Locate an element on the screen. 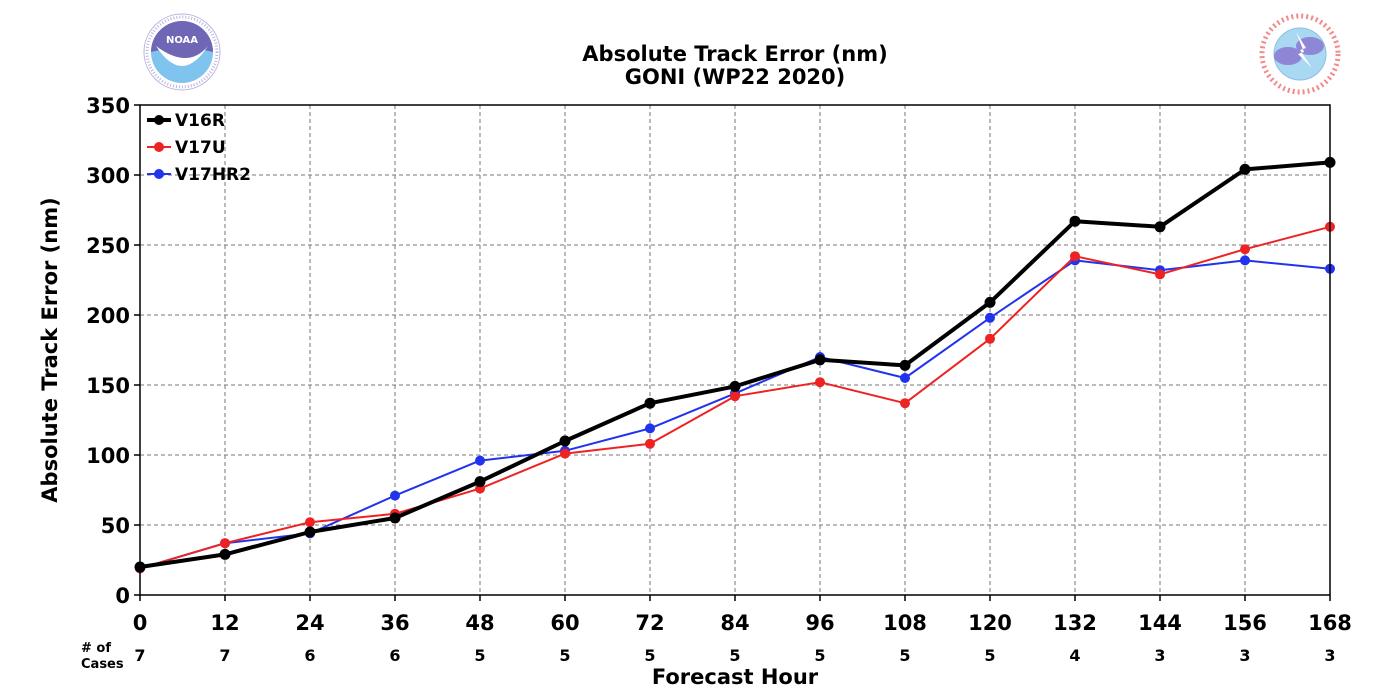 Image resolution: width=1400 pixels, height=700 pixels. y-tick-label: 300 is located at coordinates (108, 176).